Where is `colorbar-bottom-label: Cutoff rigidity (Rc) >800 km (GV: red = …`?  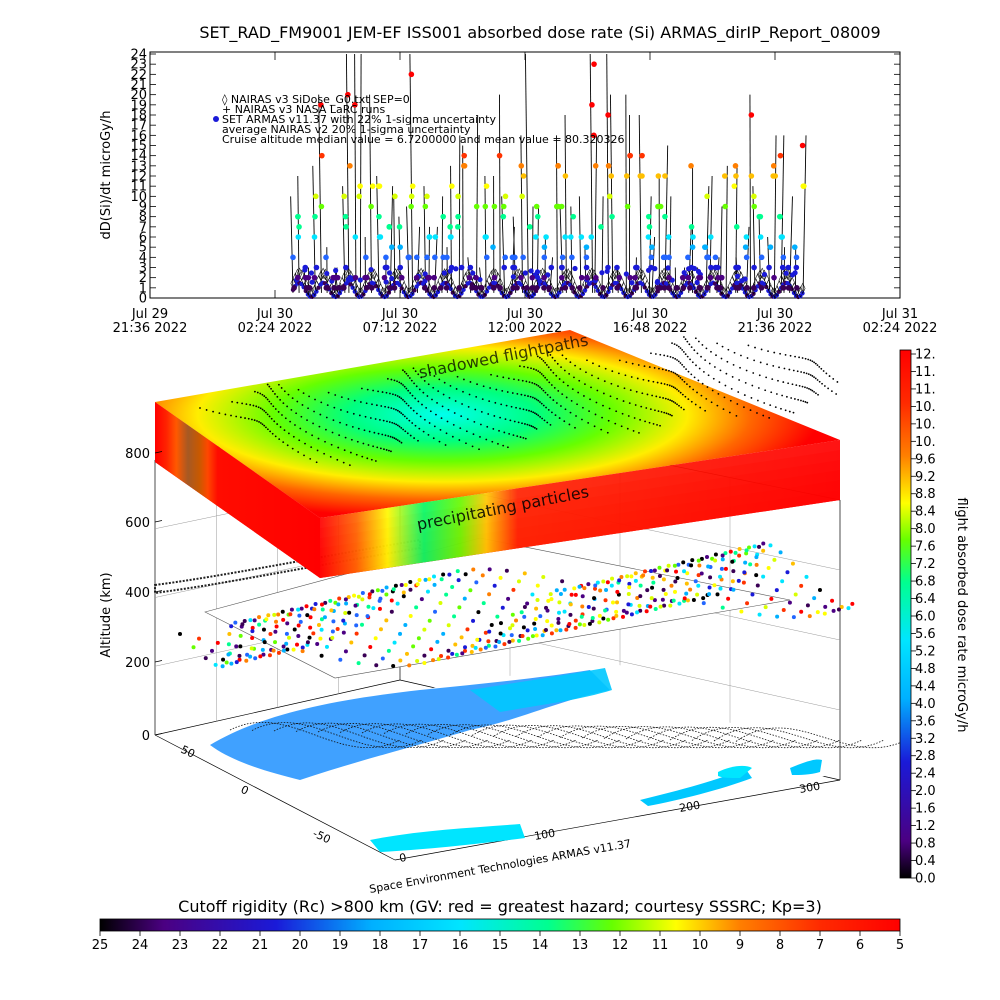
colorbar-bottom-label: Cutoff rigidity (Rc) >800 km (GV: red = … is located at coordinates (500, 906).